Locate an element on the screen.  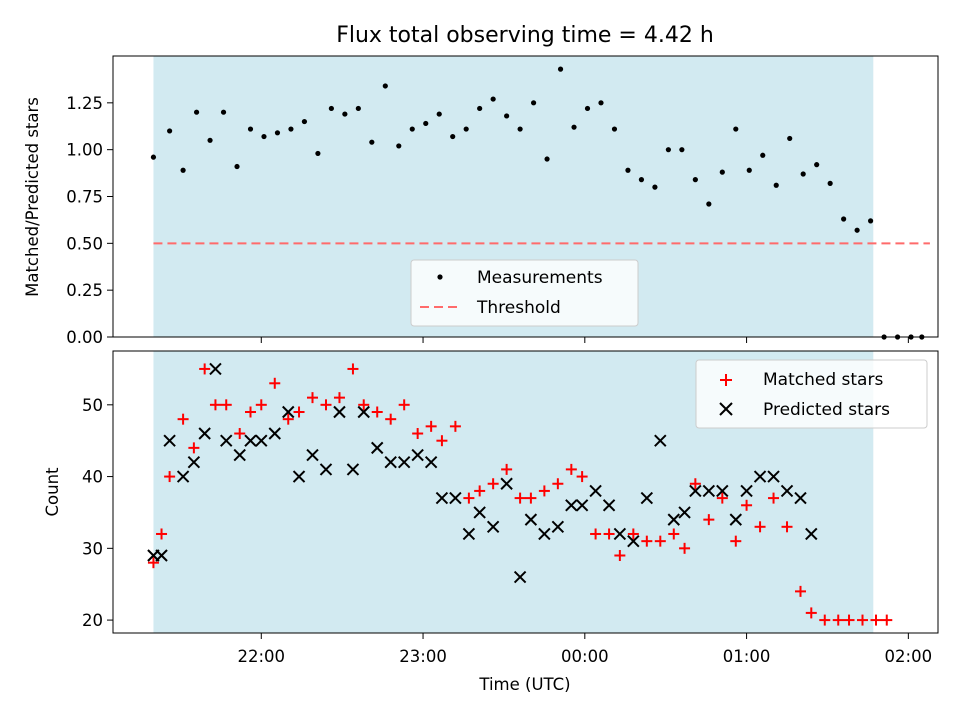
legend-predicted-marker is located at coordinates (726, 409).